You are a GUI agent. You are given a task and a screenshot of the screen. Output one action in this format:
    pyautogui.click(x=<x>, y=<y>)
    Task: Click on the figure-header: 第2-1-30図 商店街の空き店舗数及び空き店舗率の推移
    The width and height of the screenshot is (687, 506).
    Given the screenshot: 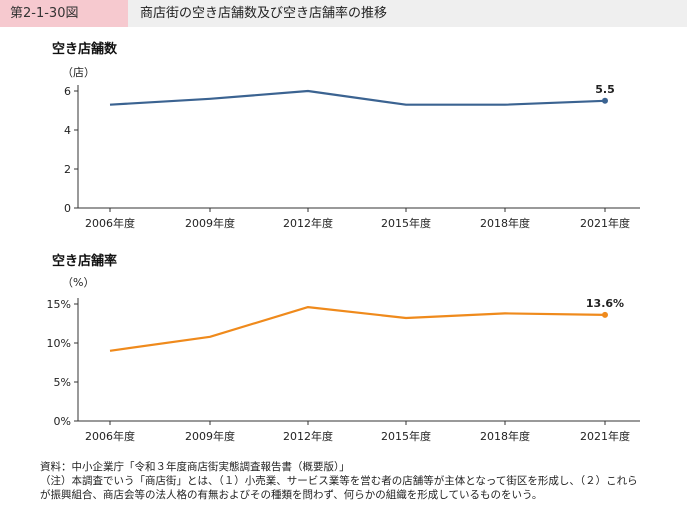 What is the action you would take?
    pyautogui.click(x=343, y=13)
    